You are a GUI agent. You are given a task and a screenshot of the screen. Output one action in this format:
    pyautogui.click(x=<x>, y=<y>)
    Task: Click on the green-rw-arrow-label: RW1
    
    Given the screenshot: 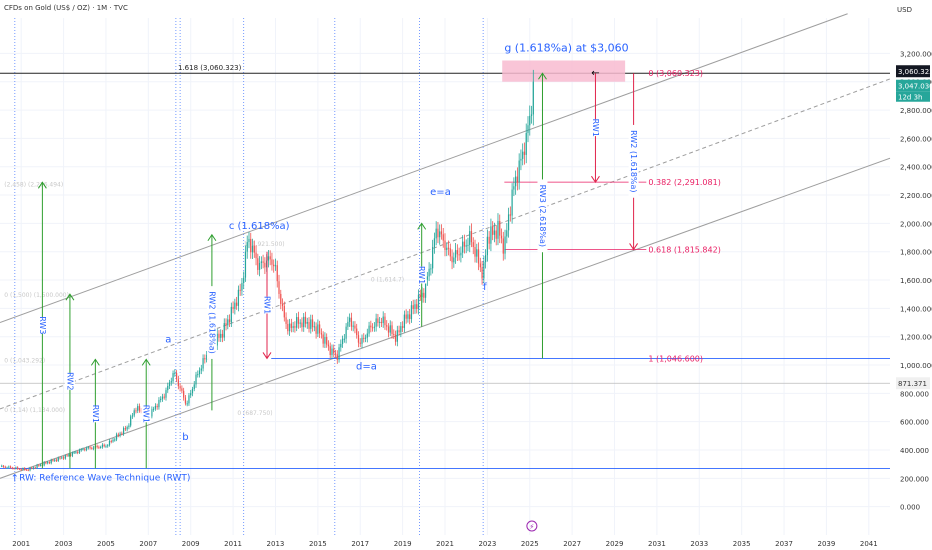 What is the action you would take?
    pyautogui.click(x=146, y=414)
    